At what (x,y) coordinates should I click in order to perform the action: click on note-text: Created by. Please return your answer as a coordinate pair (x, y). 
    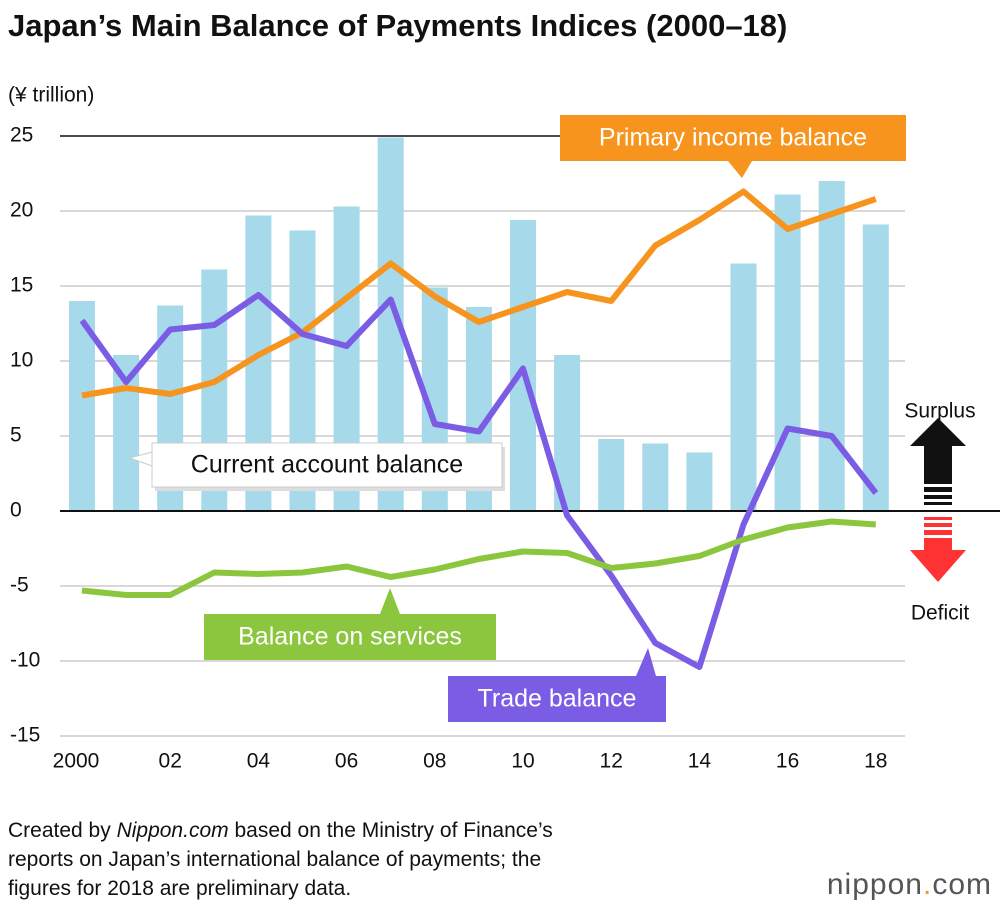
    Looking at the image, I should click on (62, 830).